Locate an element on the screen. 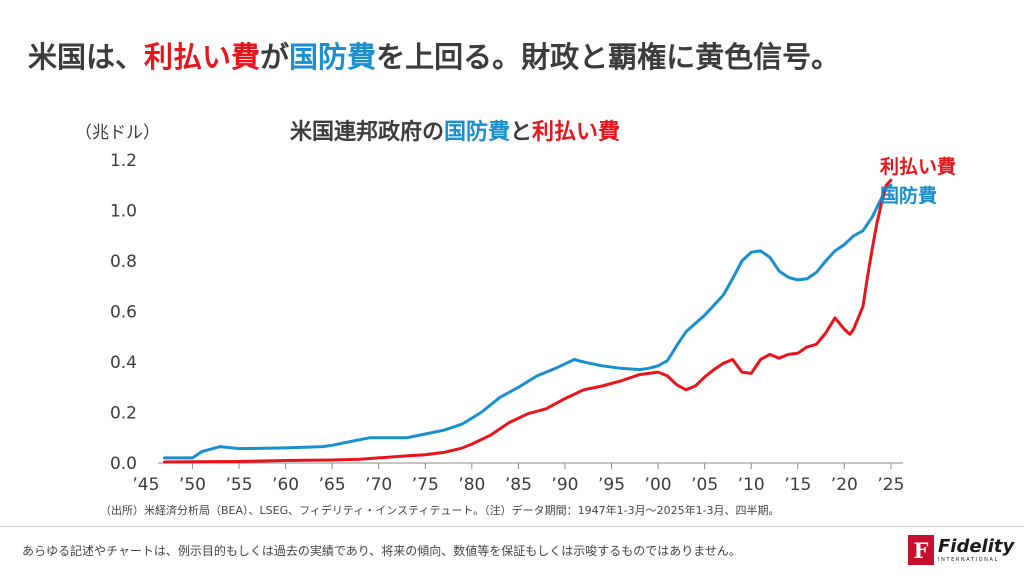 The image size is (1024, 576). x-tick-label: ’60 is located at coordinates (285, 485).